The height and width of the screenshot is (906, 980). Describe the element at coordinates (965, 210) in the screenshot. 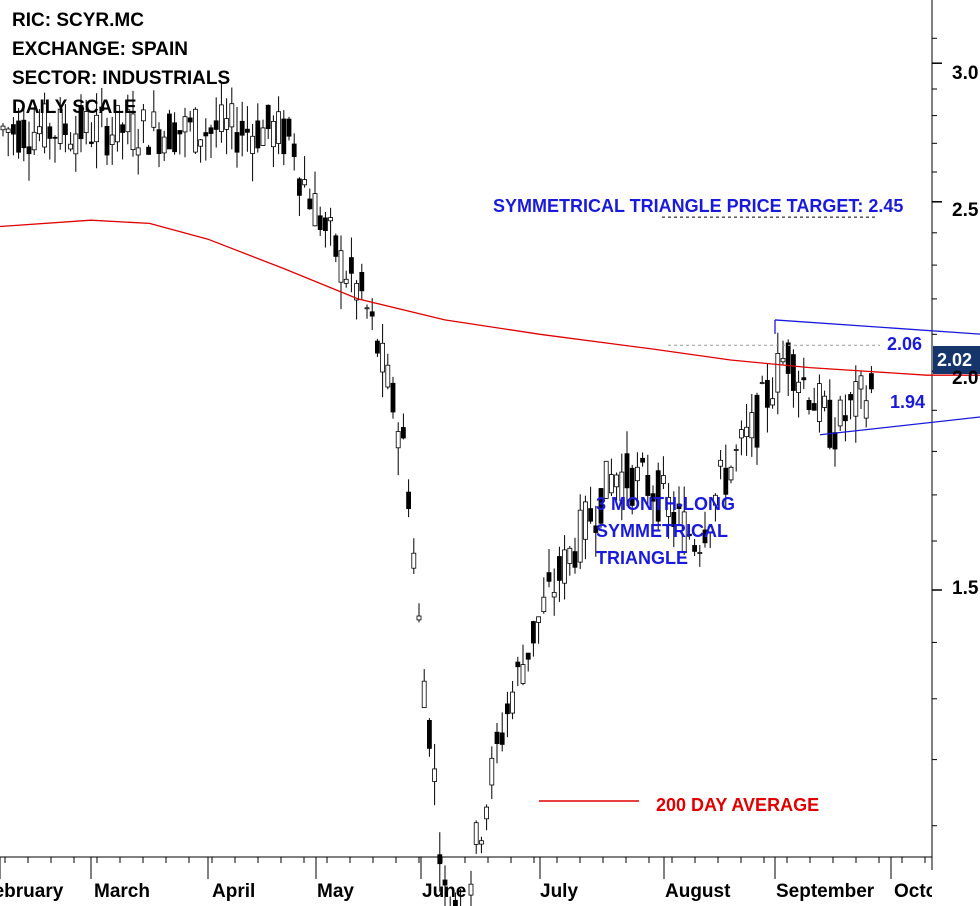

I see `y-tick-label: 2.5` at that location.